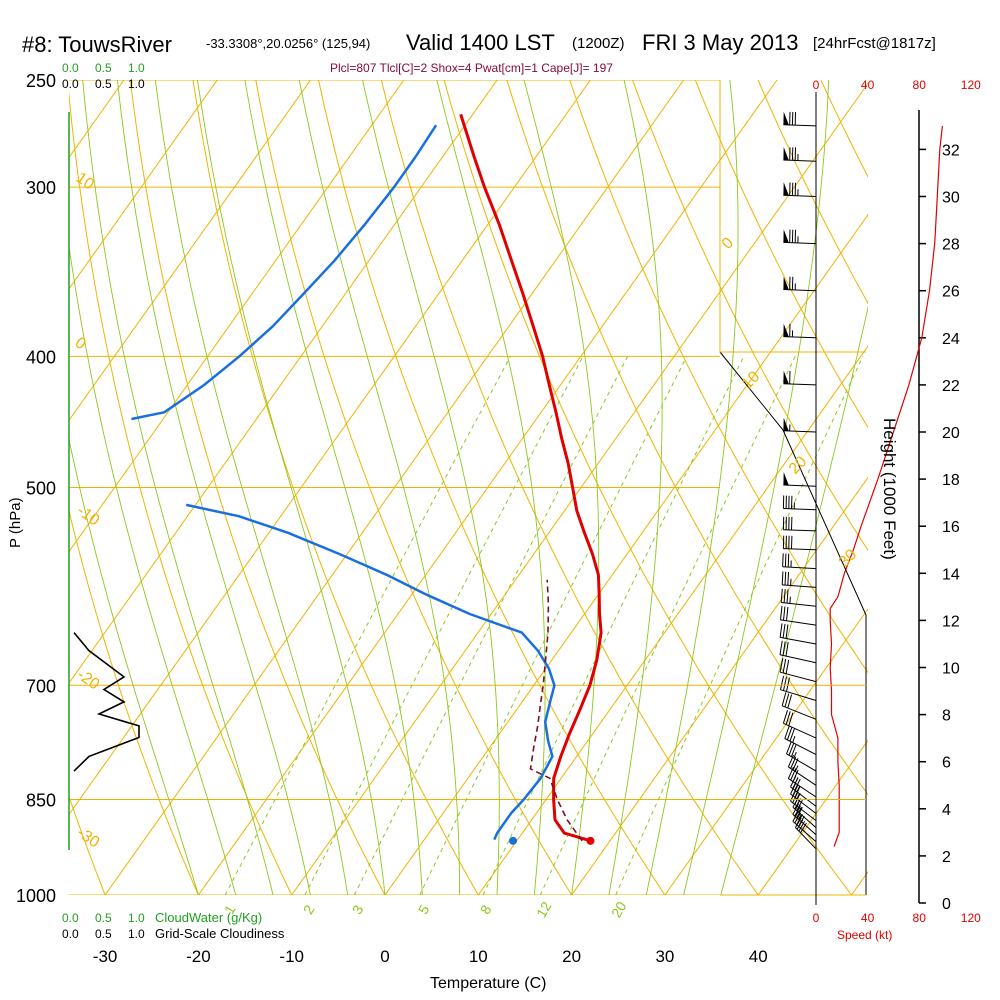 The height and width of the screenshot is (1000, 1000). Describe the element at coordinates (424, 909) in the screenshot. I see `mixing-ratio-label: 5` at that location.